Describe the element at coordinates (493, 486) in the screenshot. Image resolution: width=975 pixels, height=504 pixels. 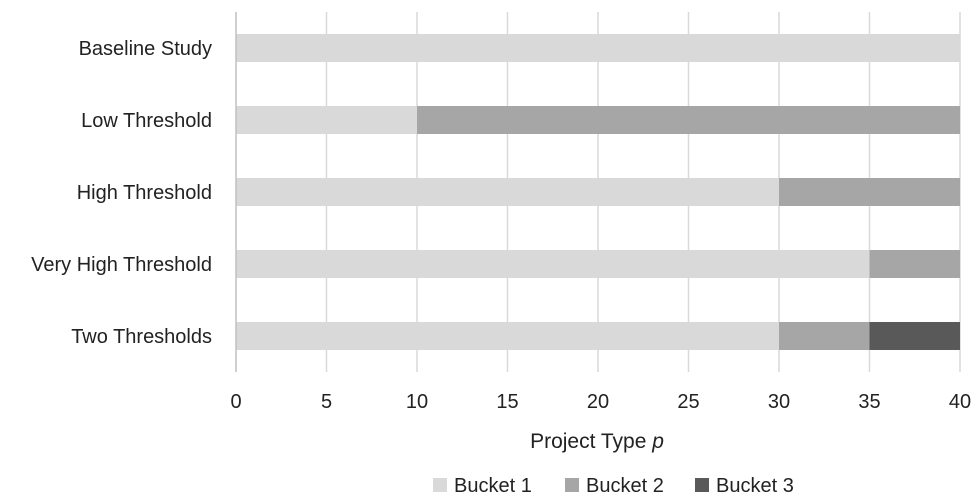
I see `legend-label: Bucket 1` at that location.